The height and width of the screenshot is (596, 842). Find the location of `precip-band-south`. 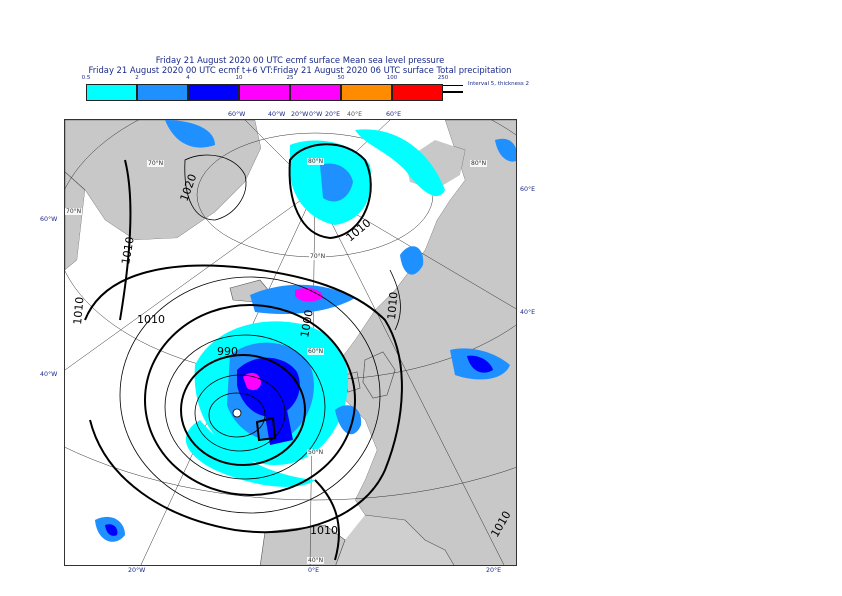

precip-band-south is located at coordinates (250, 453).